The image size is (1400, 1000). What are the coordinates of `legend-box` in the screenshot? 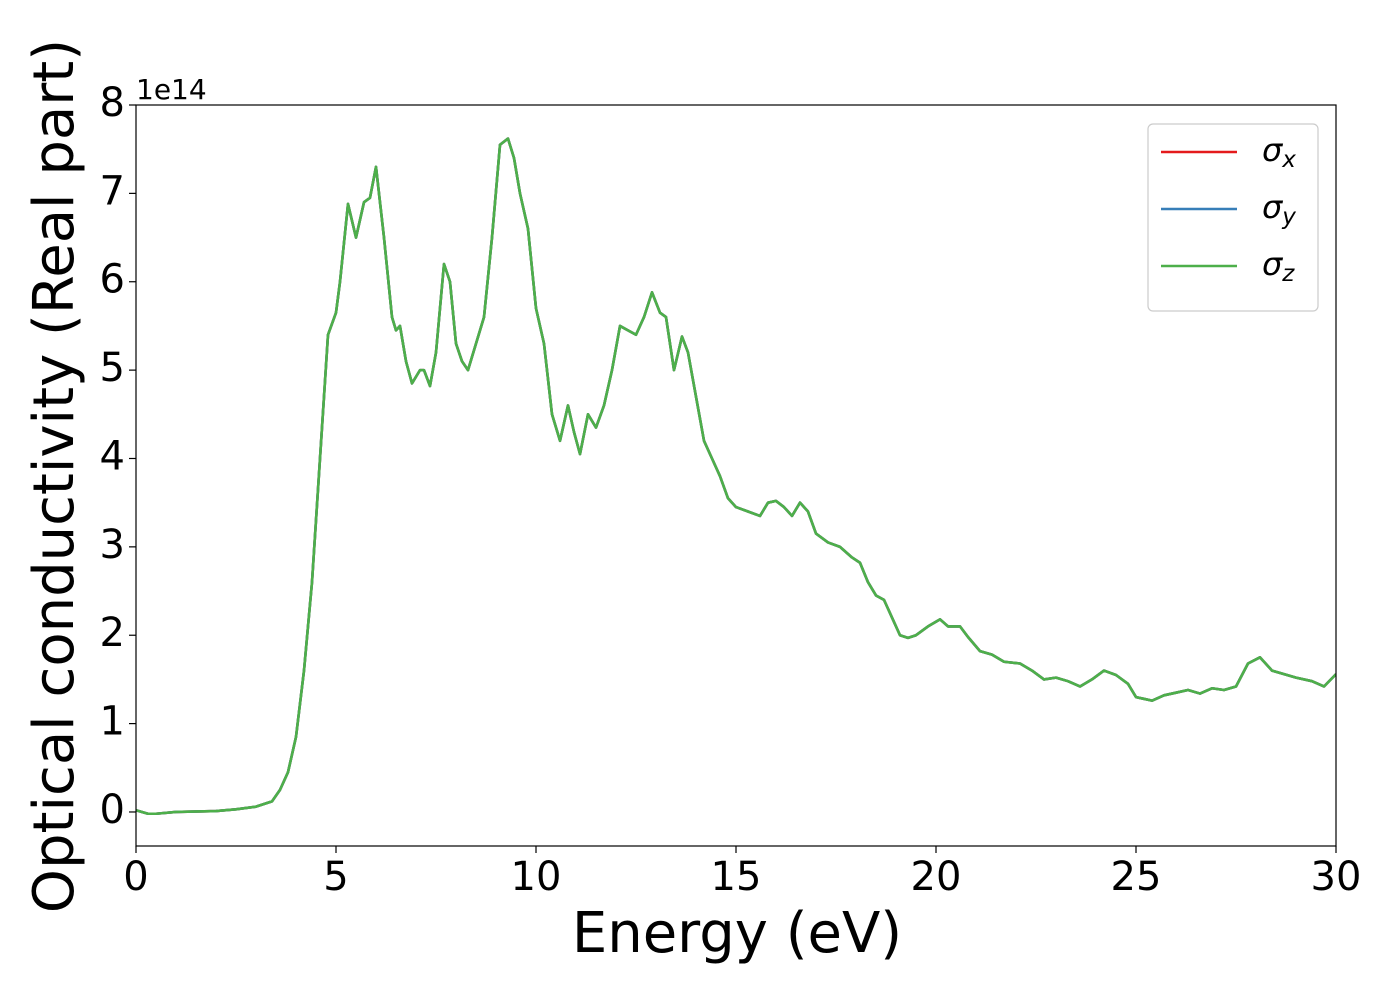 It's located at (1233, 217).